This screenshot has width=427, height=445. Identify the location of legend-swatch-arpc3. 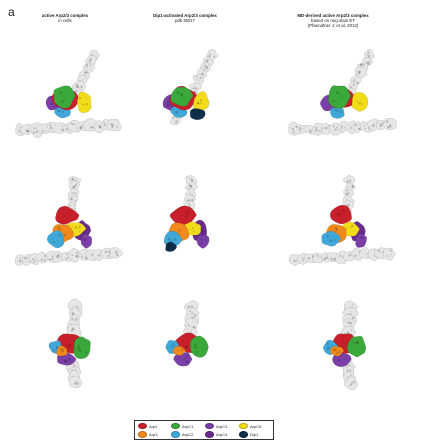
(209, 426).